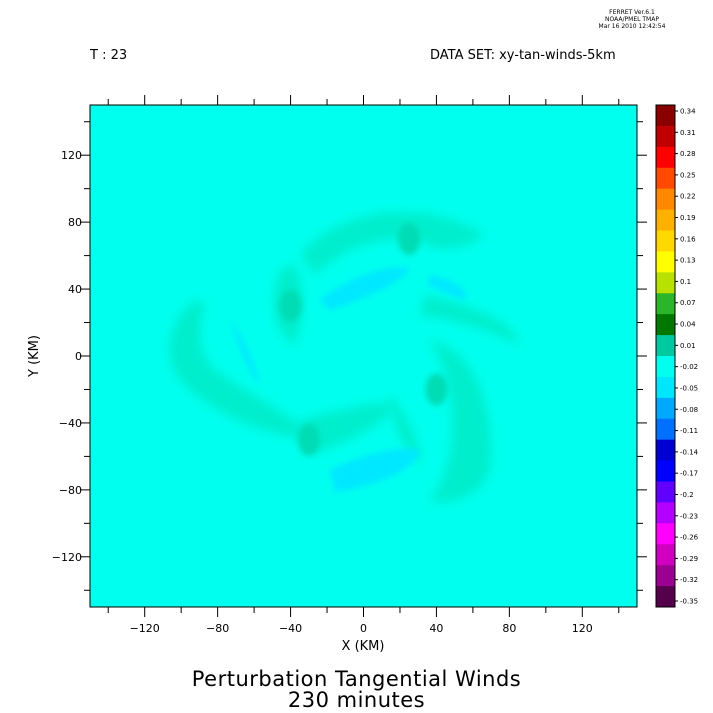 The image size is (713, 713). I want to click on stamp-line: NOAA/PMEL TMAP, so click(632, 19).